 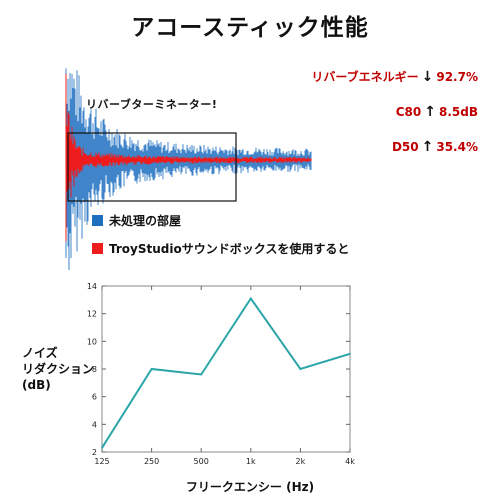 I want to click on y-axis-label-line: ノイズ, so click(x=40, y=353).